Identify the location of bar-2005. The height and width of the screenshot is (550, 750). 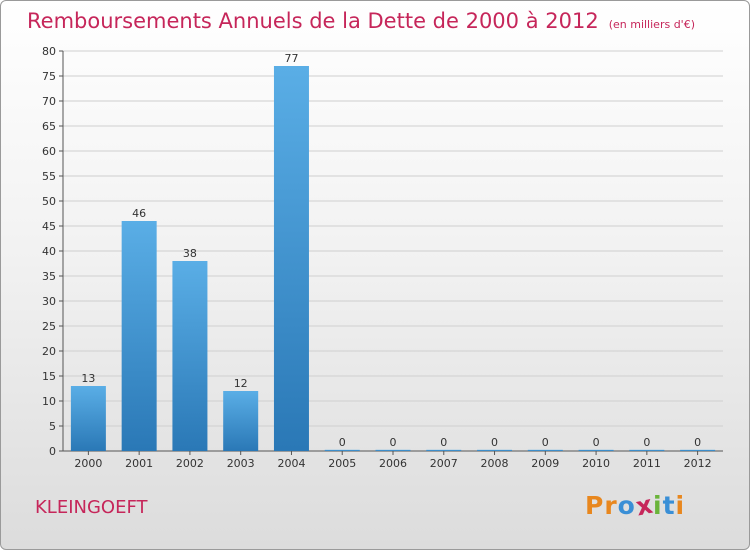
(342, 450).